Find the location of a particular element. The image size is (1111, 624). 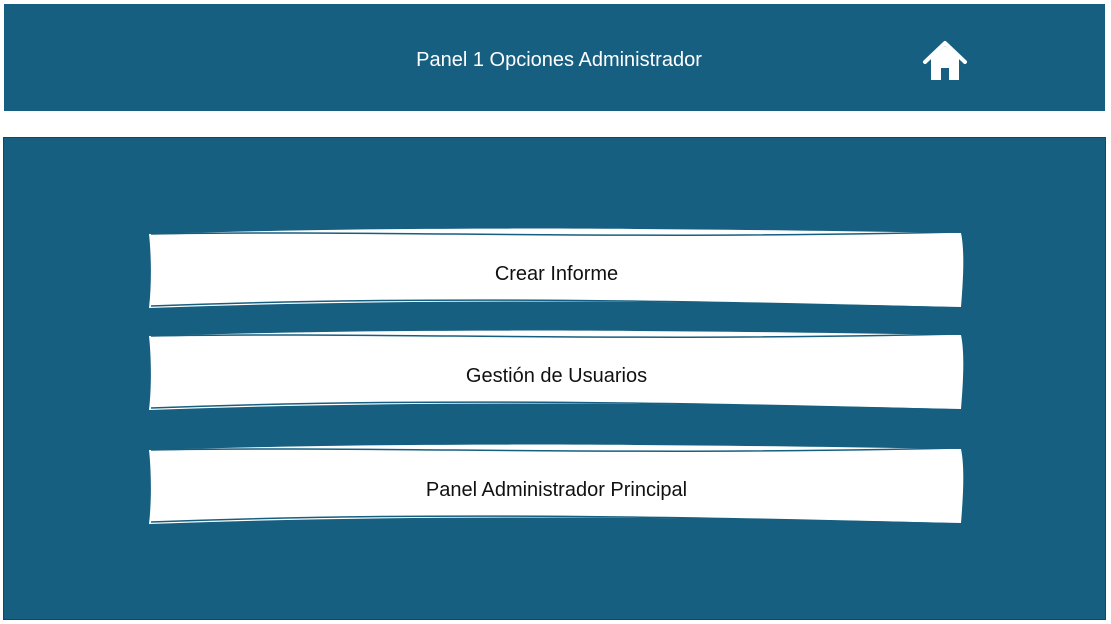

option-label: Panel Administrador Principal is located at coordinates (556, 490).